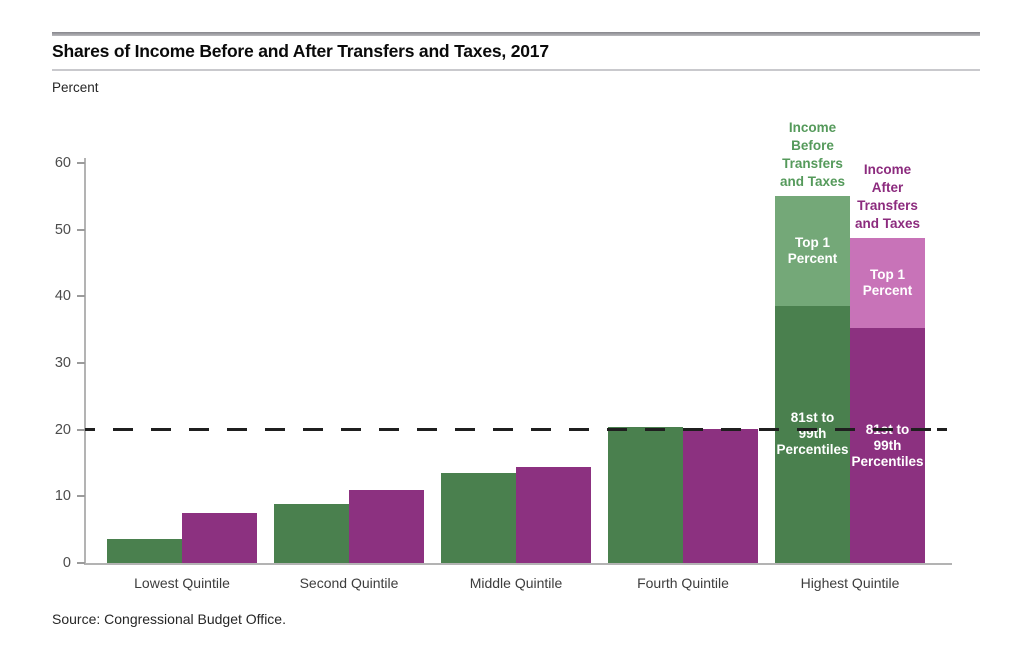 The width and height of the screenshot is (1024, 650). Describe the element at coordinates (683, 583) in the screenshot. I see `category-label-fourth-quintile: Fourth Quintile` at that location.